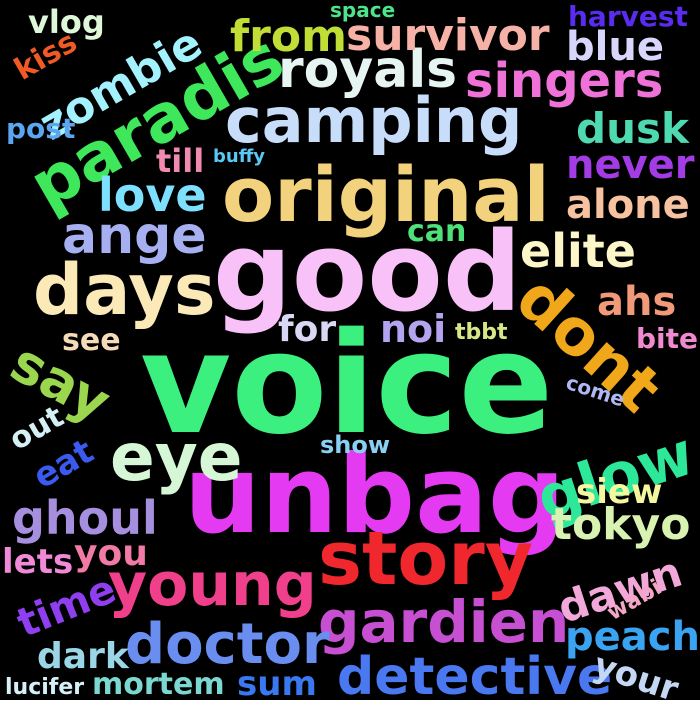 The image size is (700, 713). I want to click on word-royals: royals, so click(368, 70).